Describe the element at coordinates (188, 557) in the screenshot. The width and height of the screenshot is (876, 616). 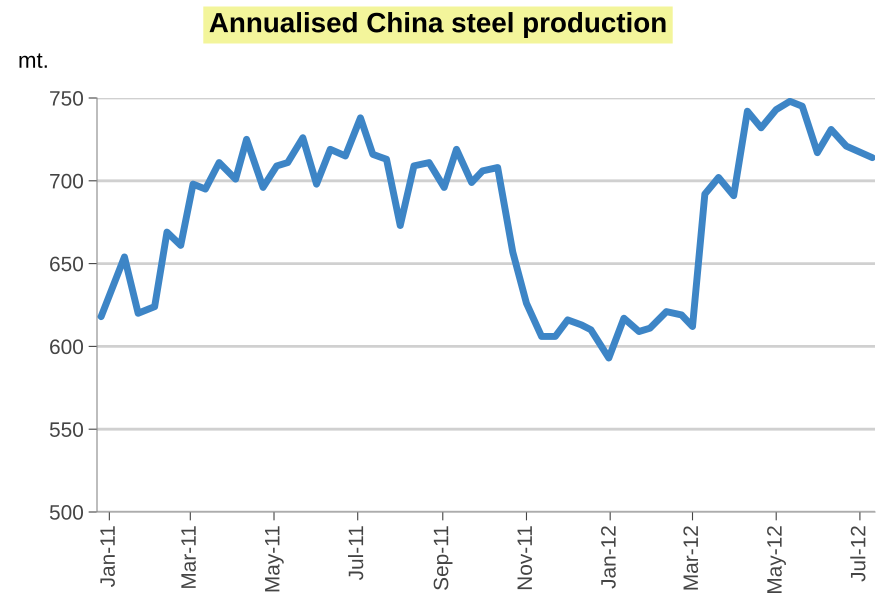
I see `x-tick-label: Mar-11` at that location.